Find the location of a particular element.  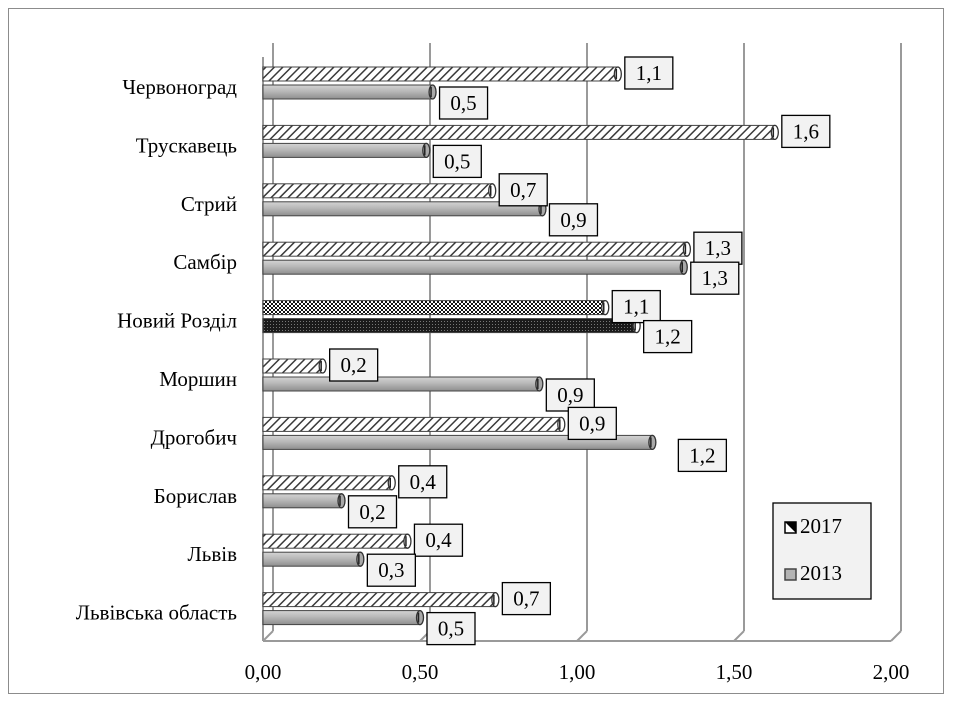

category-label: Львів is located at coordinates (213, 554).